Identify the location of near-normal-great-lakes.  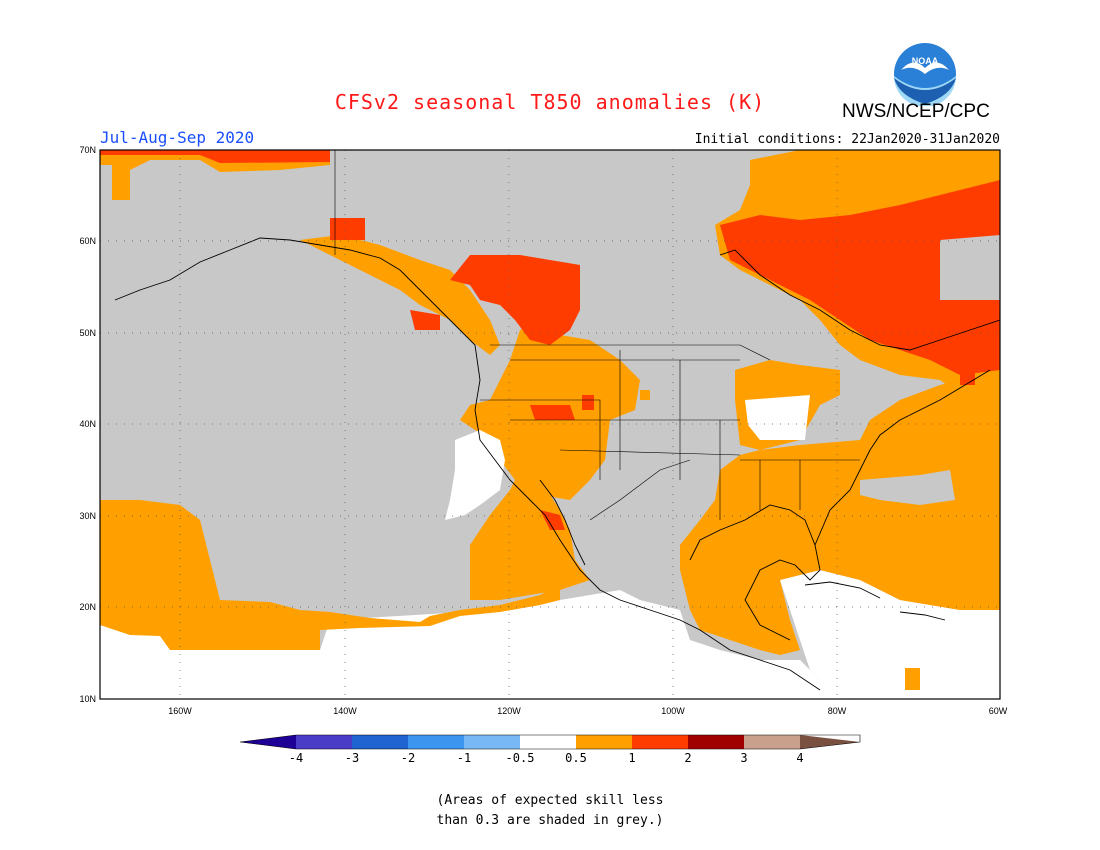
(777, 417).